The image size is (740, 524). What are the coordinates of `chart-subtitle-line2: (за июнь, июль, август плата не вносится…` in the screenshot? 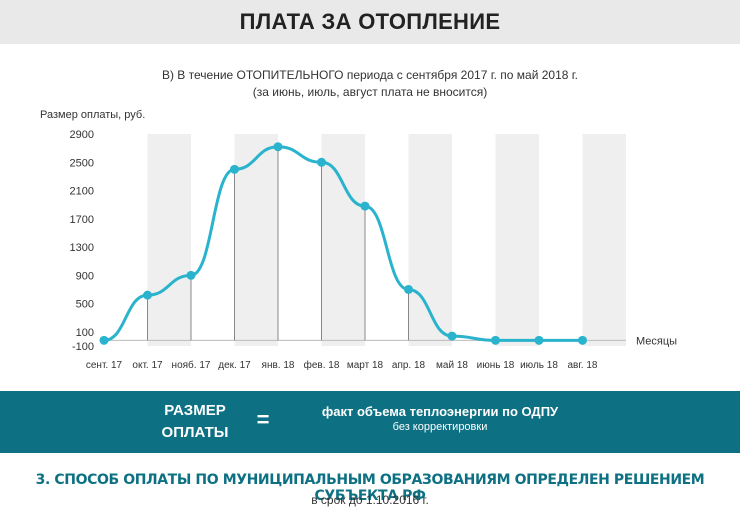 It's located at (370, 92).